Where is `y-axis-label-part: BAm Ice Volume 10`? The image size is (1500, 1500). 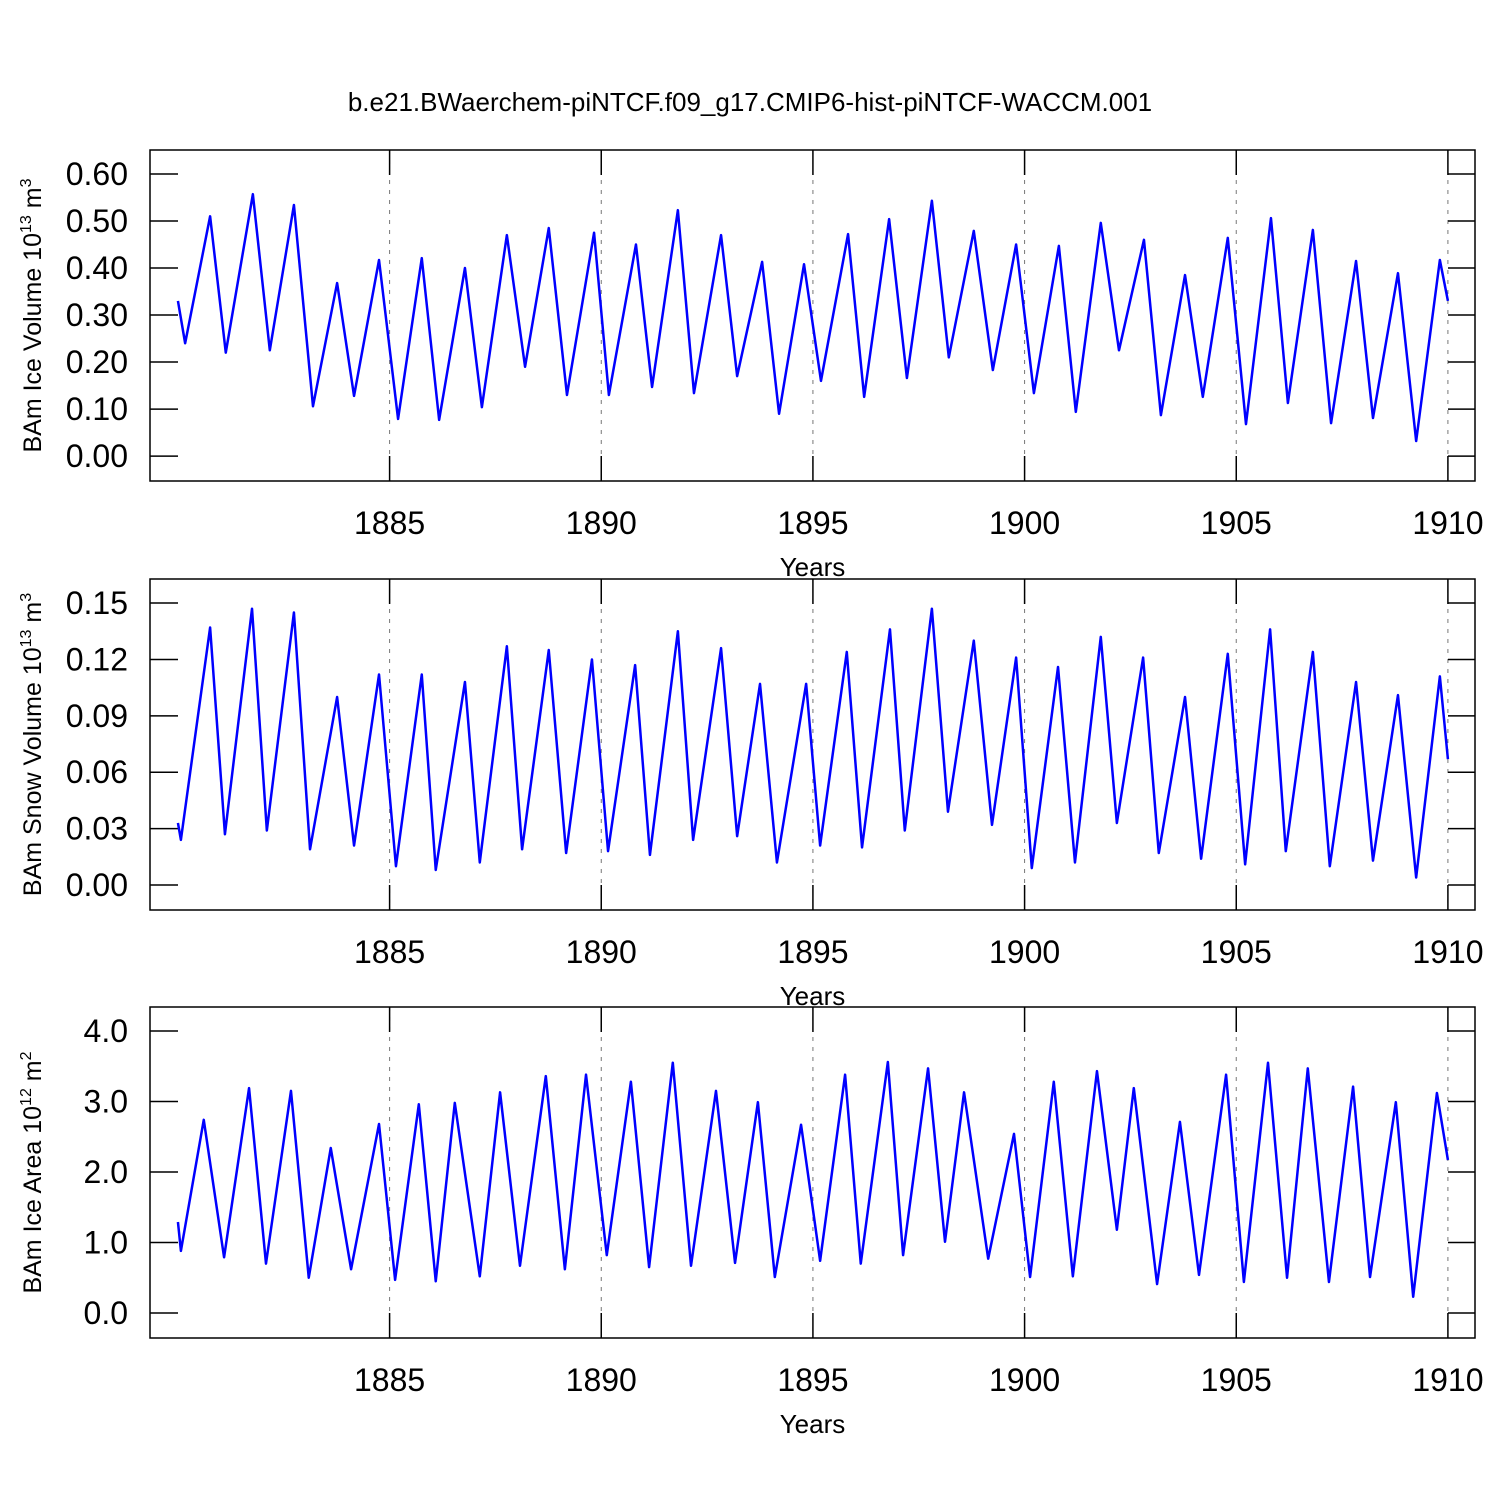 y-axis-label-part: BAm Ice Volume 10 is located at coordinates (33, 343).